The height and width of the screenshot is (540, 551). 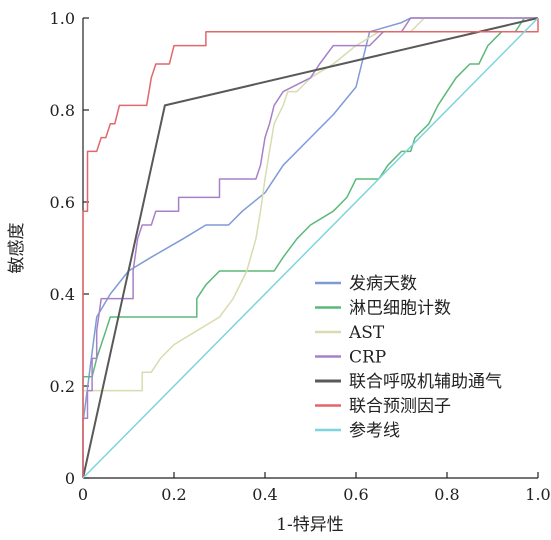 What do you see at coordinates (446, 494) in the screenshot?
I see `x-tick-label: 0.8` at bounding box center [446, 494].